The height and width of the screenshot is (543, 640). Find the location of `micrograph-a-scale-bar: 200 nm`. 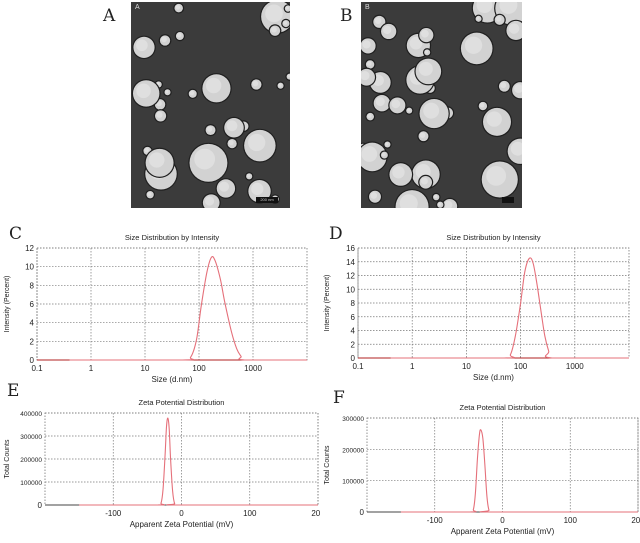

micrograph-a-scale-bar: 200 nm is located at coordinates (267, 200).